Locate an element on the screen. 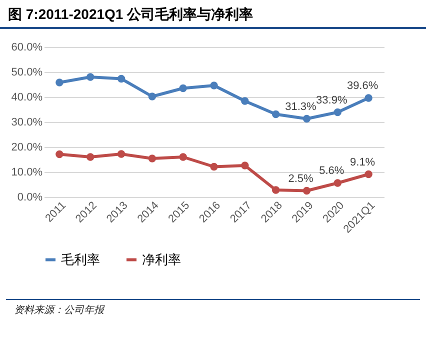 The height and width of the screenshot is (344, 426). data-label: 9.1% is located at coordinates (363, 162).